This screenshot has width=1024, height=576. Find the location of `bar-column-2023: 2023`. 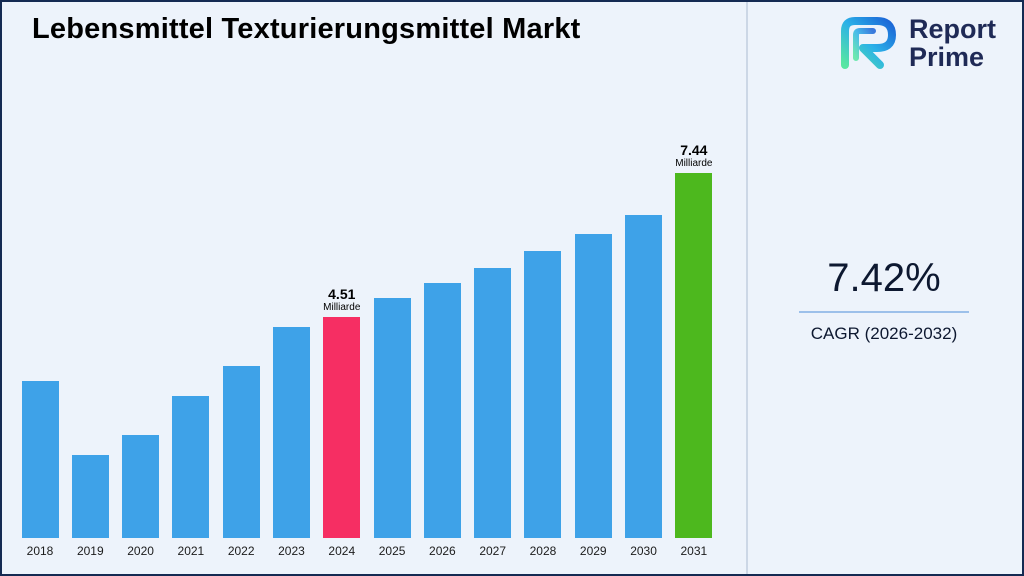

bar-column-2023: 2023 is located at coordinates (291, 442).